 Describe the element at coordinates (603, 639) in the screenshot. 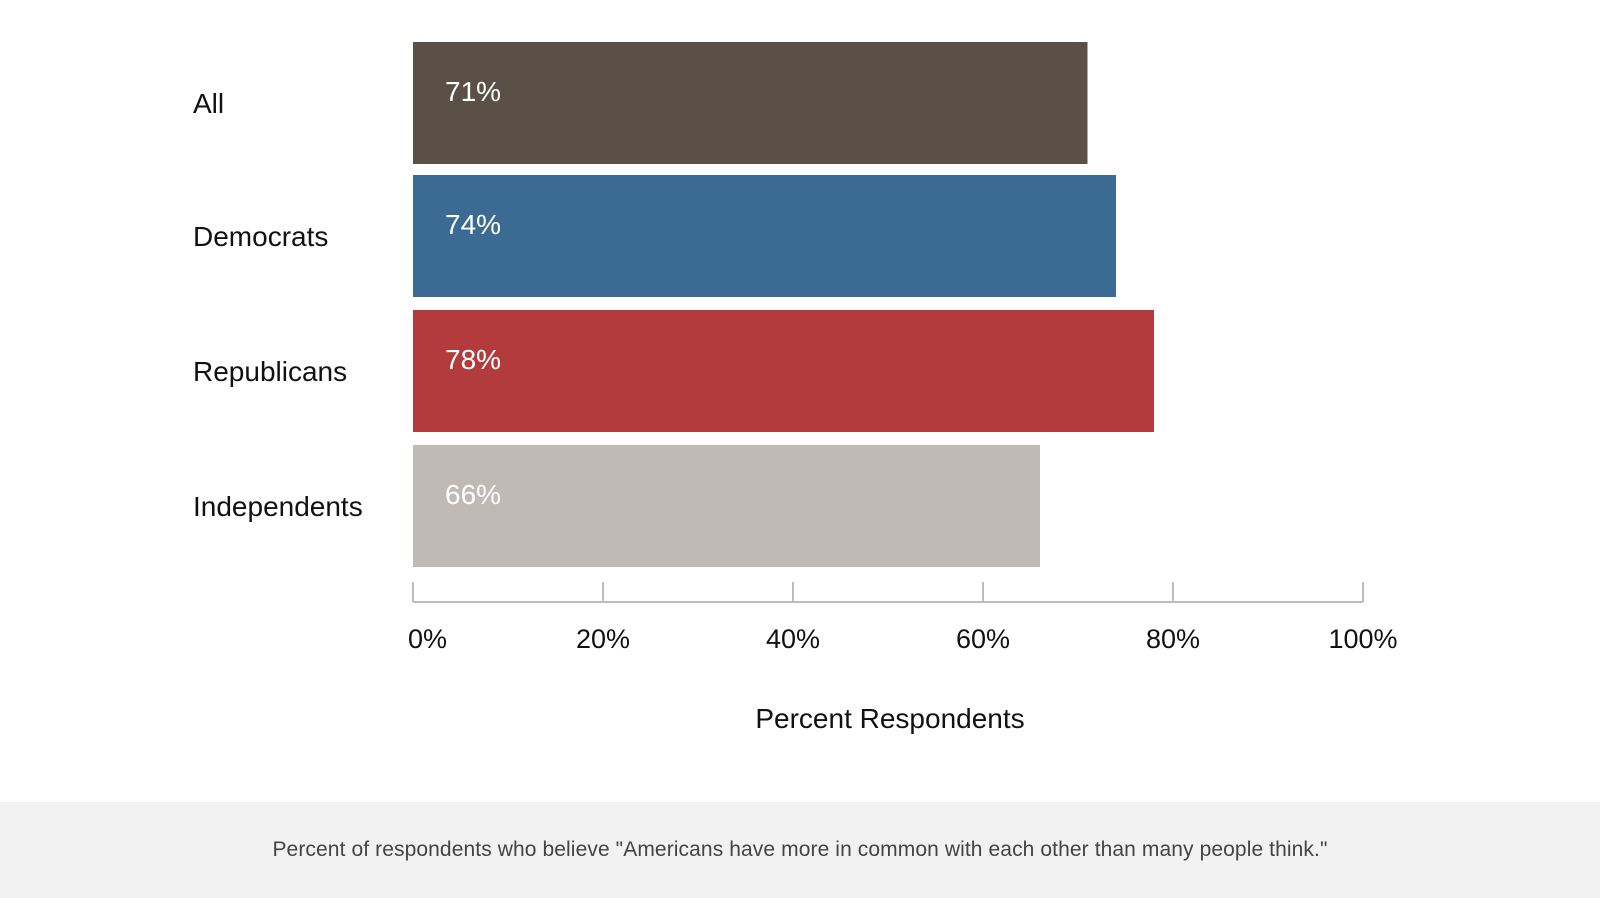

I see `x-tick-label-20: 20%` at that location.